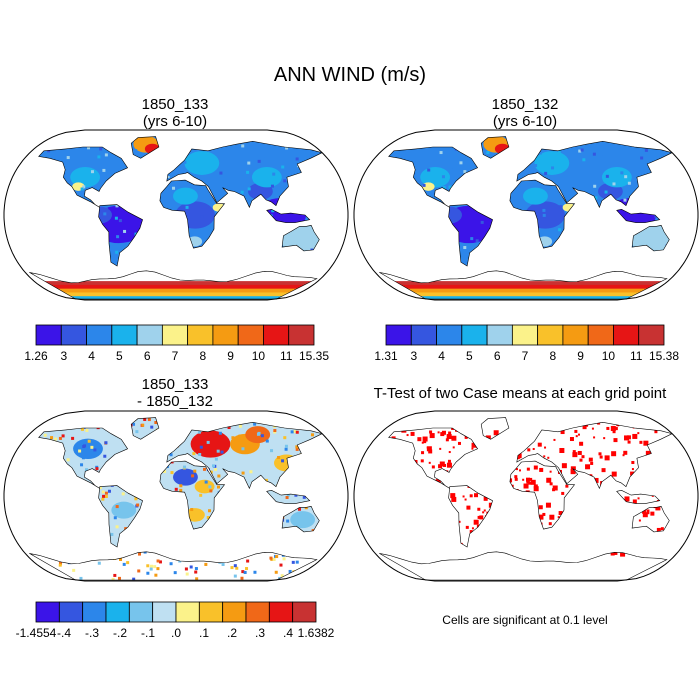 This screenshot has width=700, height=700. Describe the element at coordinates (525, 113) in the screenshot. I see `panel2-title: 1850_132 (yrs 6-10)` at that location.